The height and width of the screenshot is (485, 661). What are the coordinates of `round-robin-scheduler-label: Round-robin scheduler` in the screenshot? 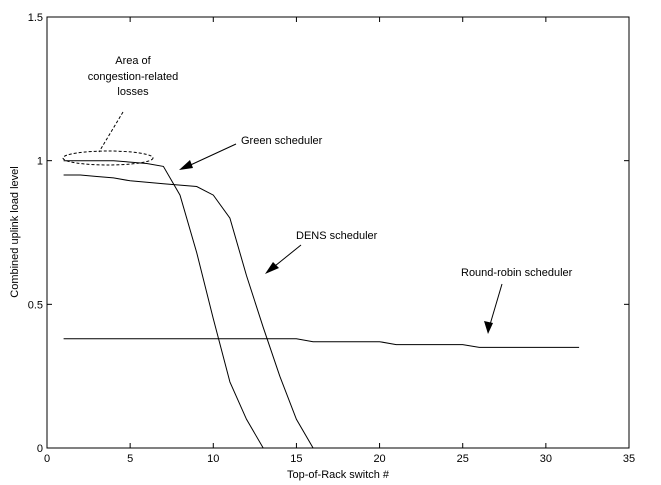 It's located at (517, 273).